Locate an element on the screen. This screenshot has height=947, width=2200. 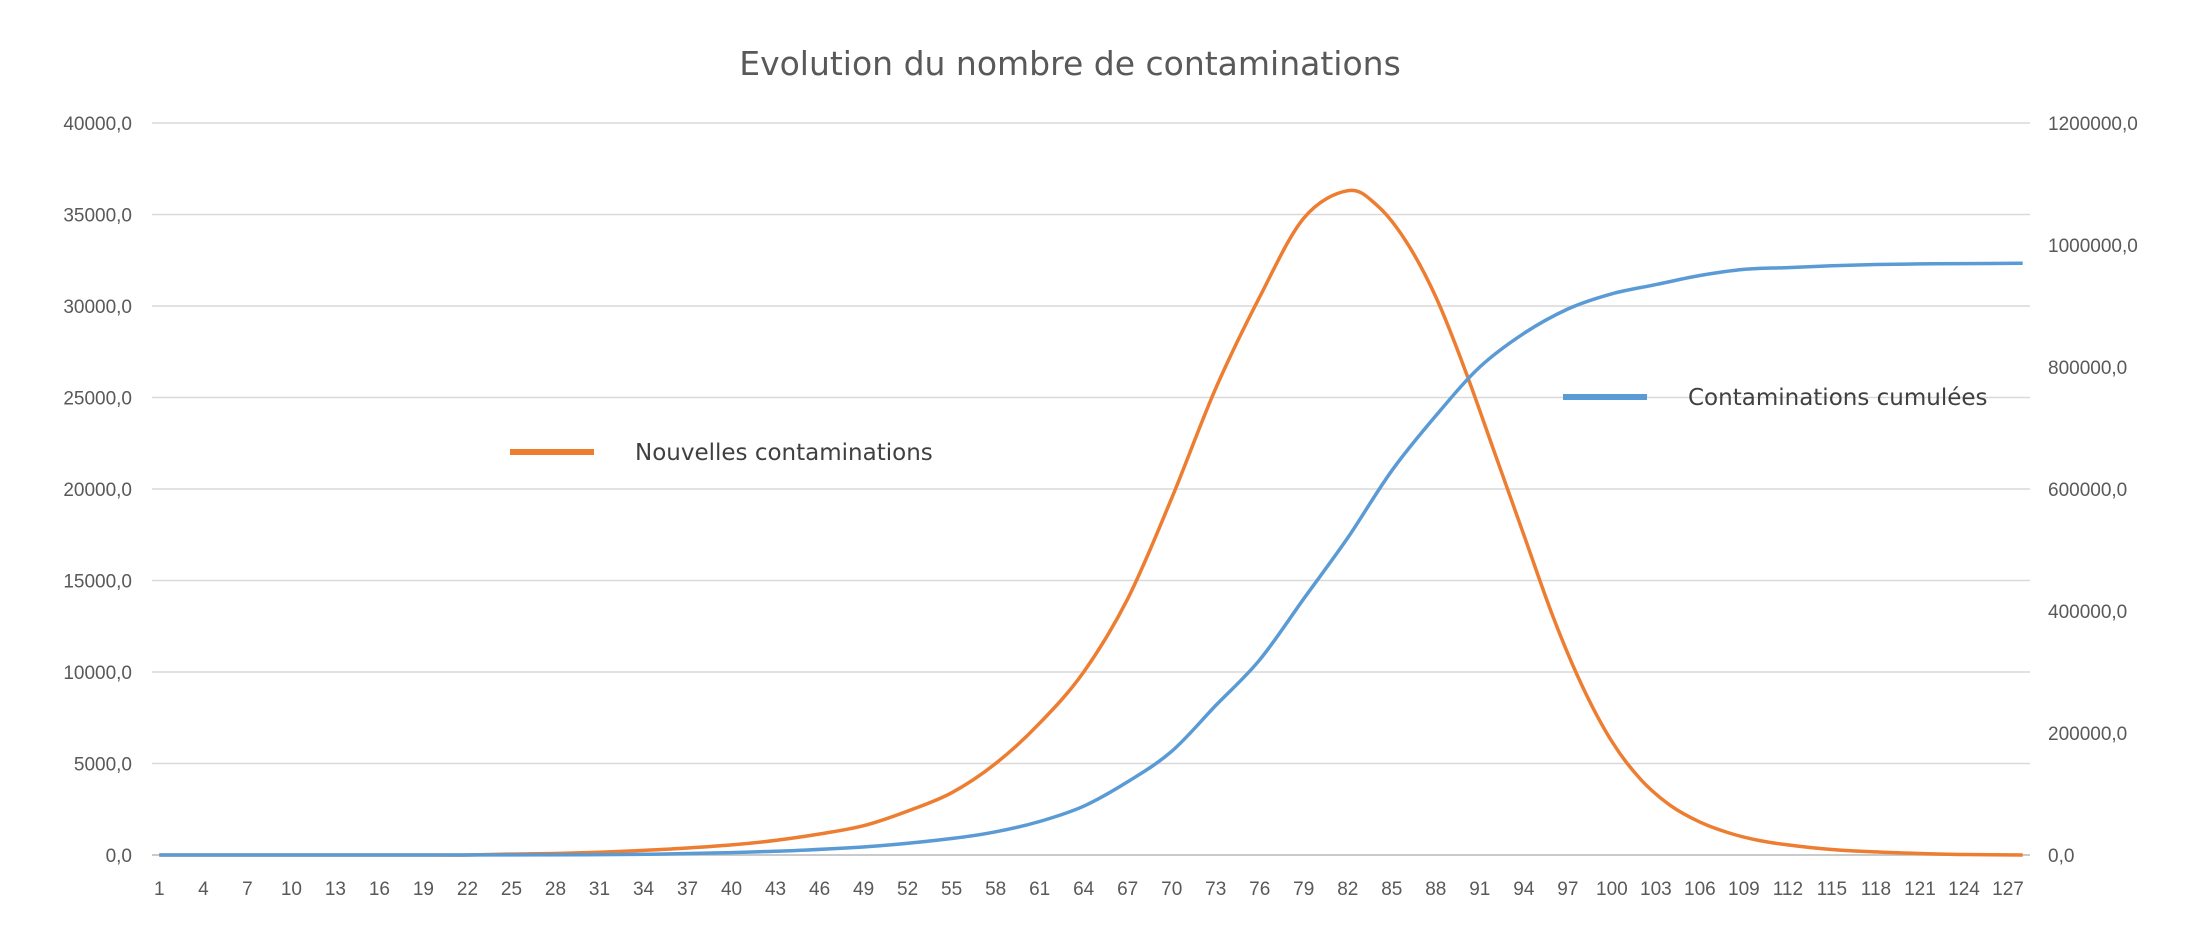
y-tick-label: 20000,0 is located at coordinates (97, 490).